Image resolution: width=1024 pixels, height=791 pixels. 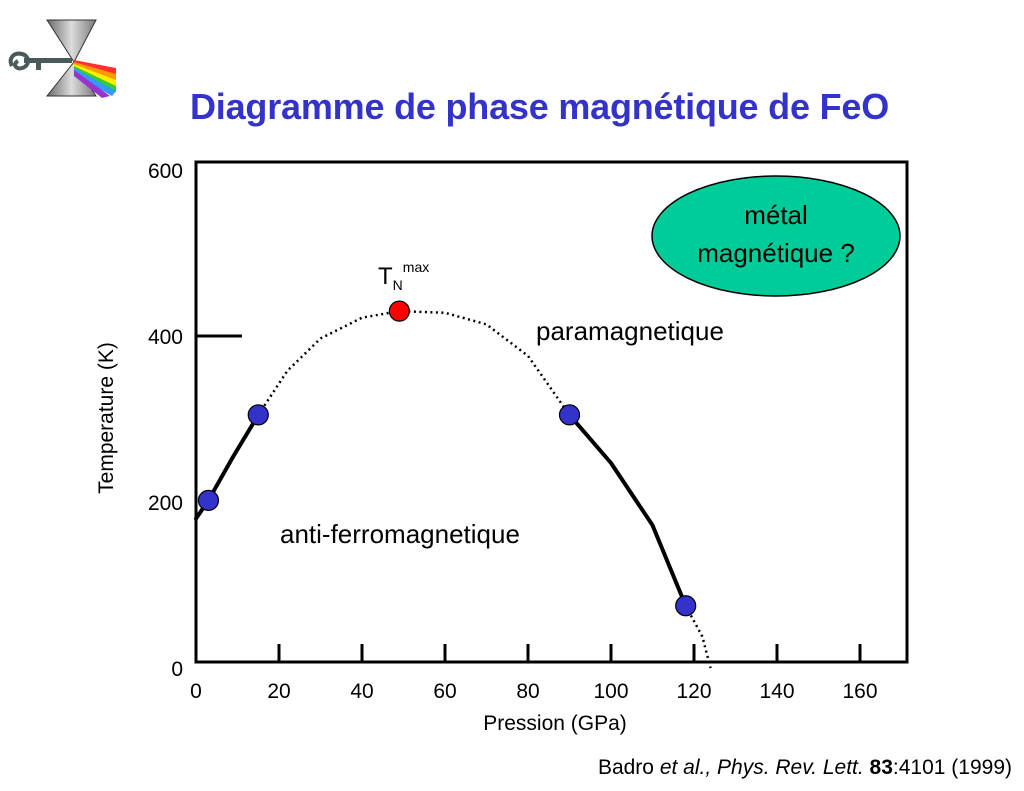 What do you see at coordinates (693, 691) in the screenshot?
I see `x-tick-label: 120` at bounding box center [693, 691].